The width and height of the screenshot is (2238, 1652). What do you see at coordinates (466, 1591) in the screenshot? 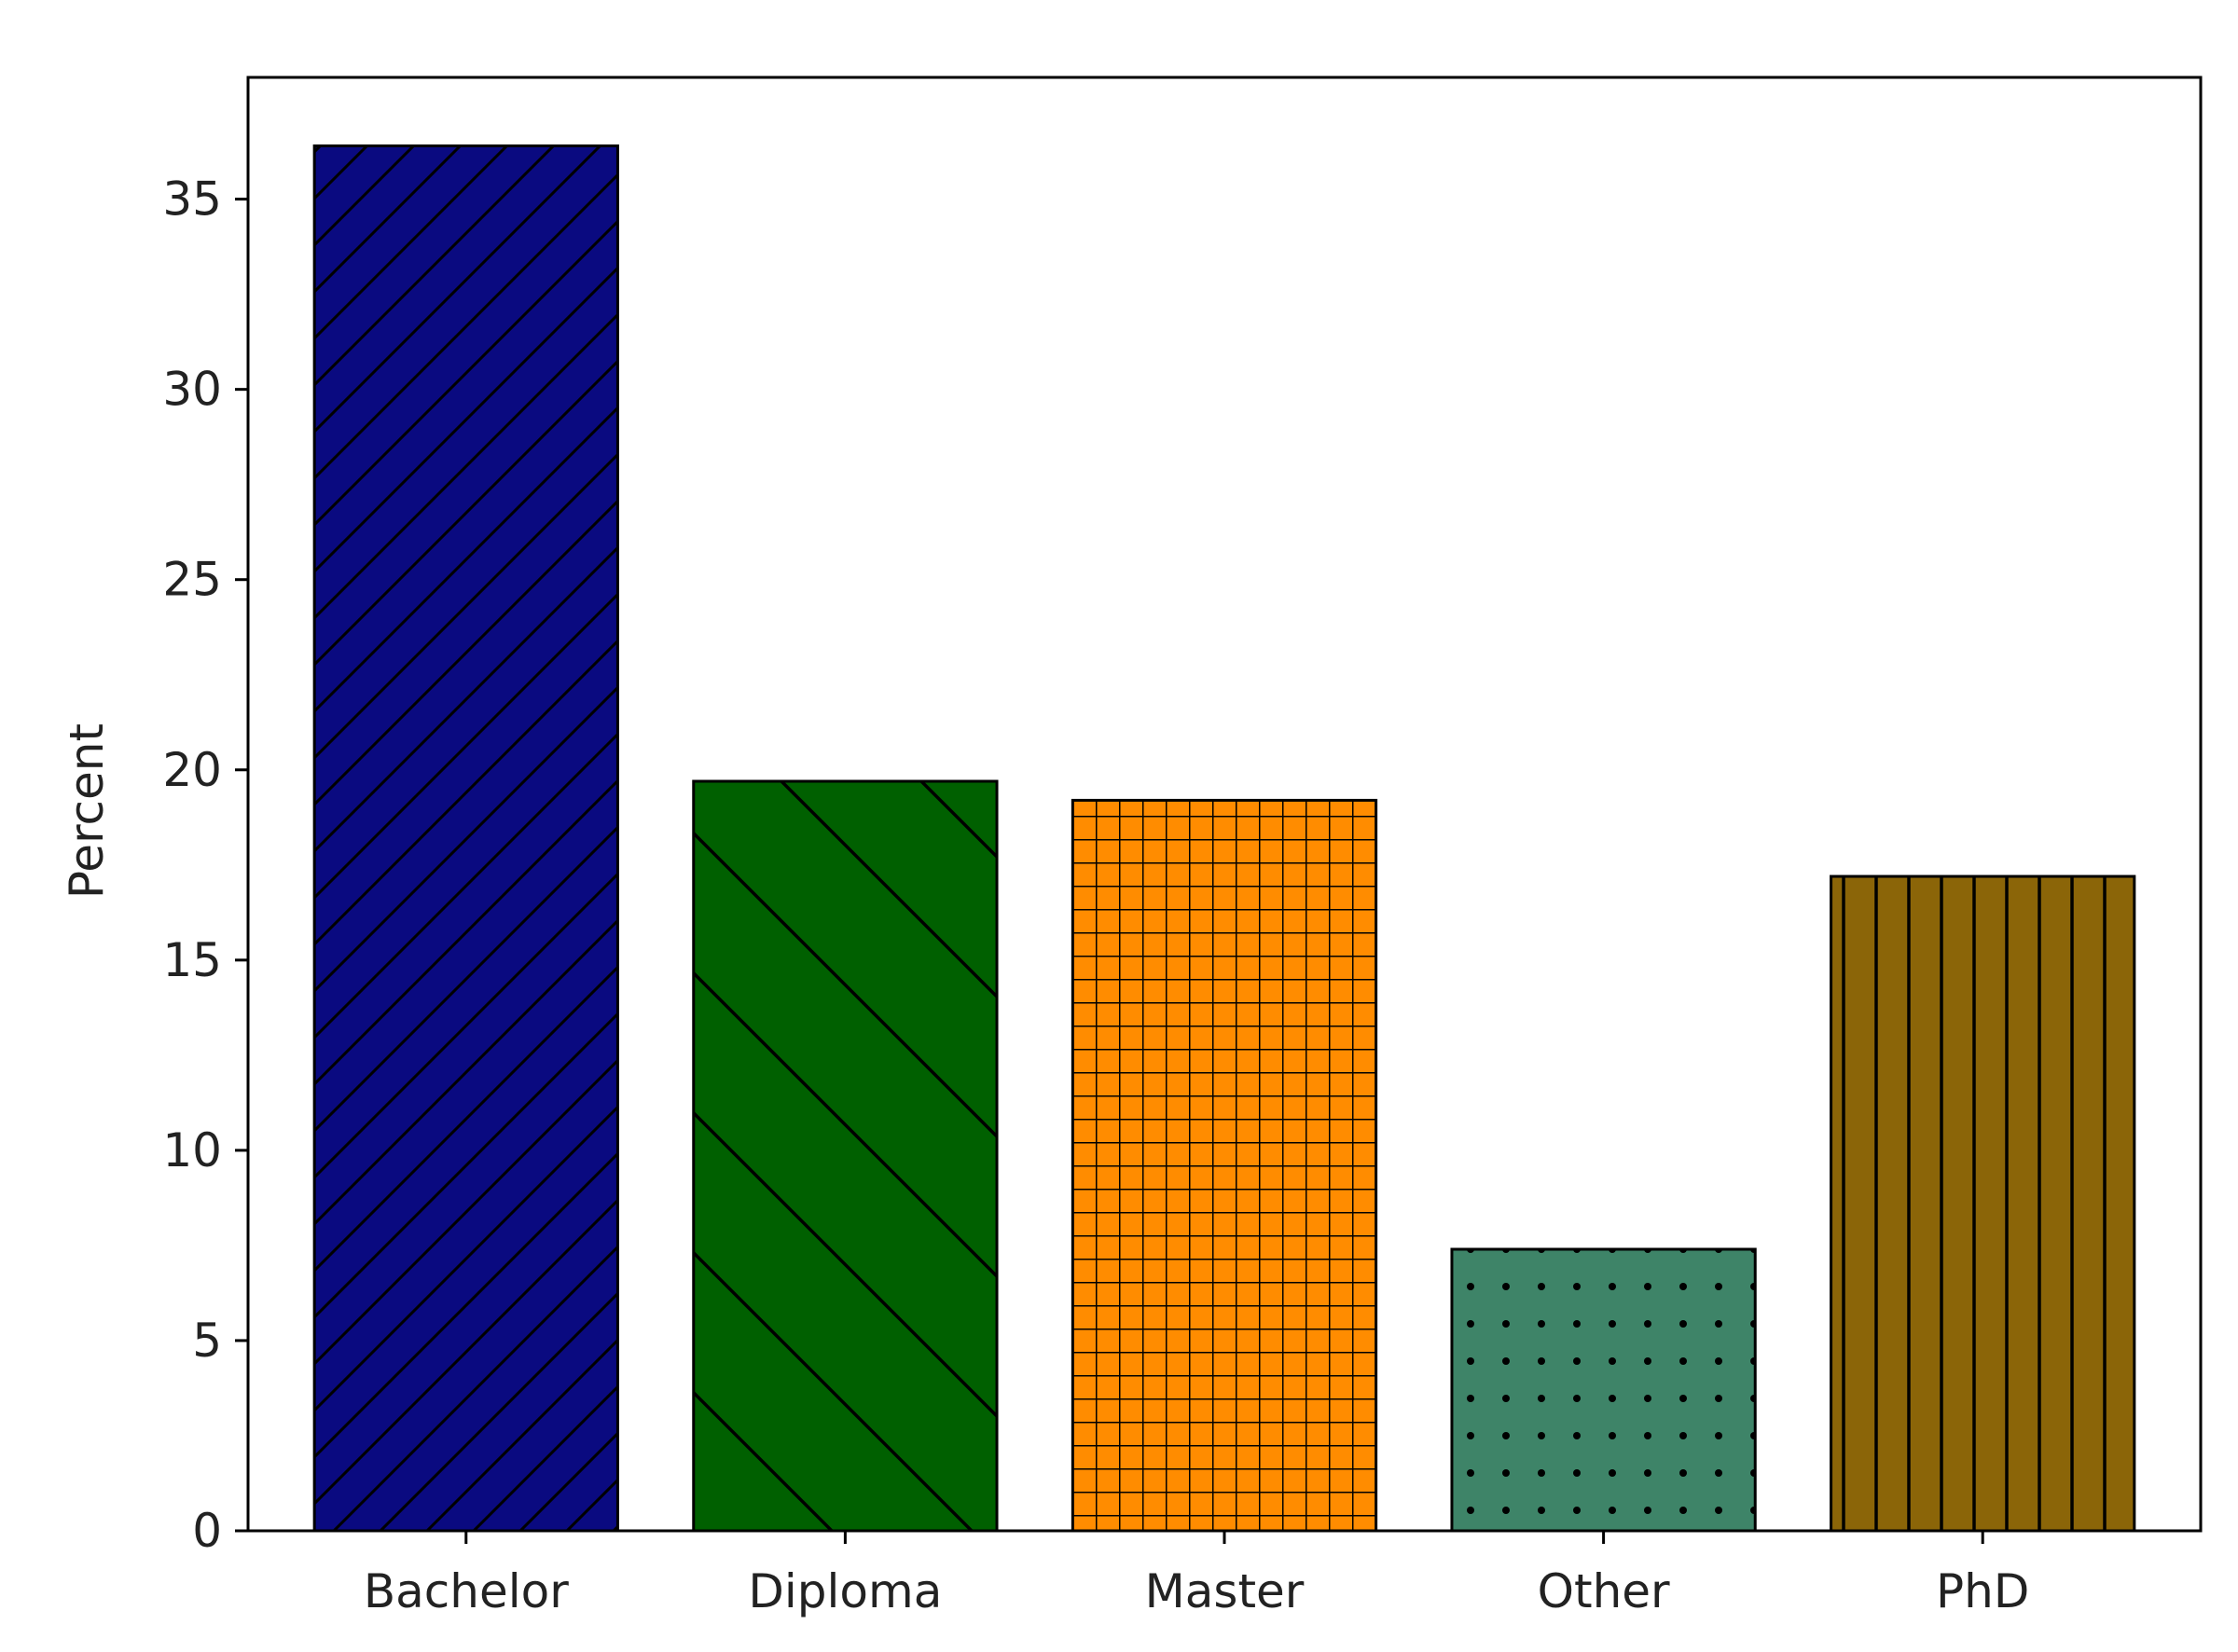
I see `x-tick-label: Bachelor` at bounding box center [466, 1591].